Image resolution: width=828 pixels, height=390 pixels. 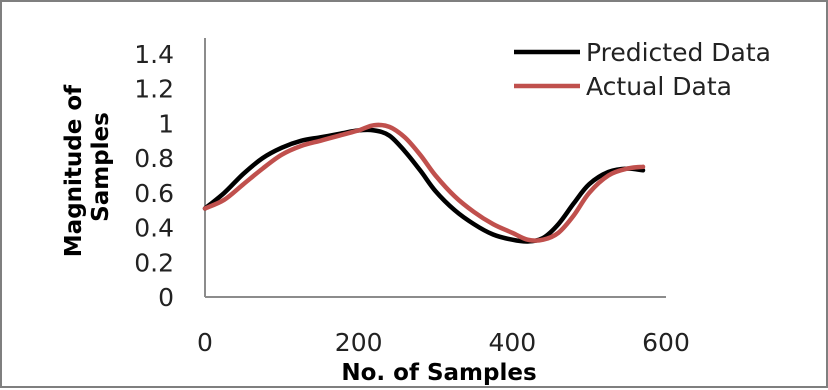 I want to click on y-tick-label: 0.8, so click(x=154, y=158).